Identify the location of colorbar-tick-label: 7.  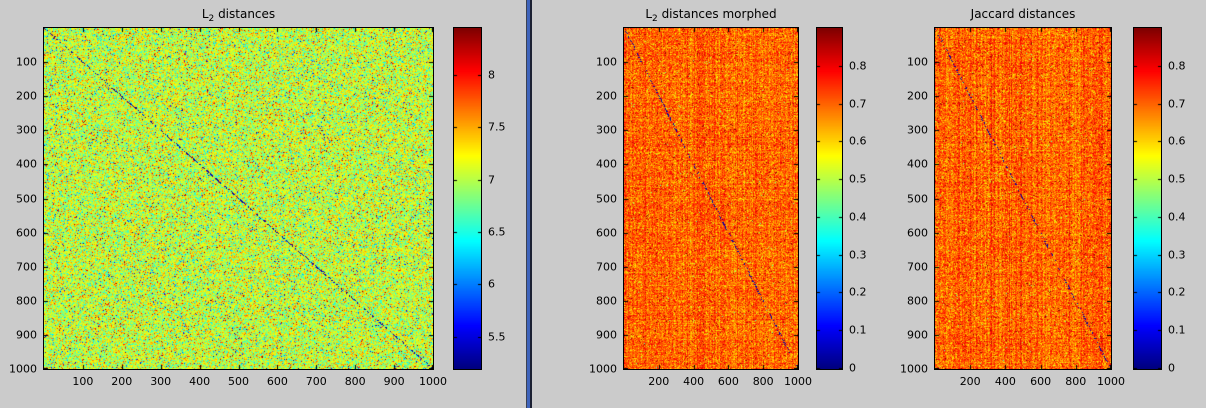
(491, 180).